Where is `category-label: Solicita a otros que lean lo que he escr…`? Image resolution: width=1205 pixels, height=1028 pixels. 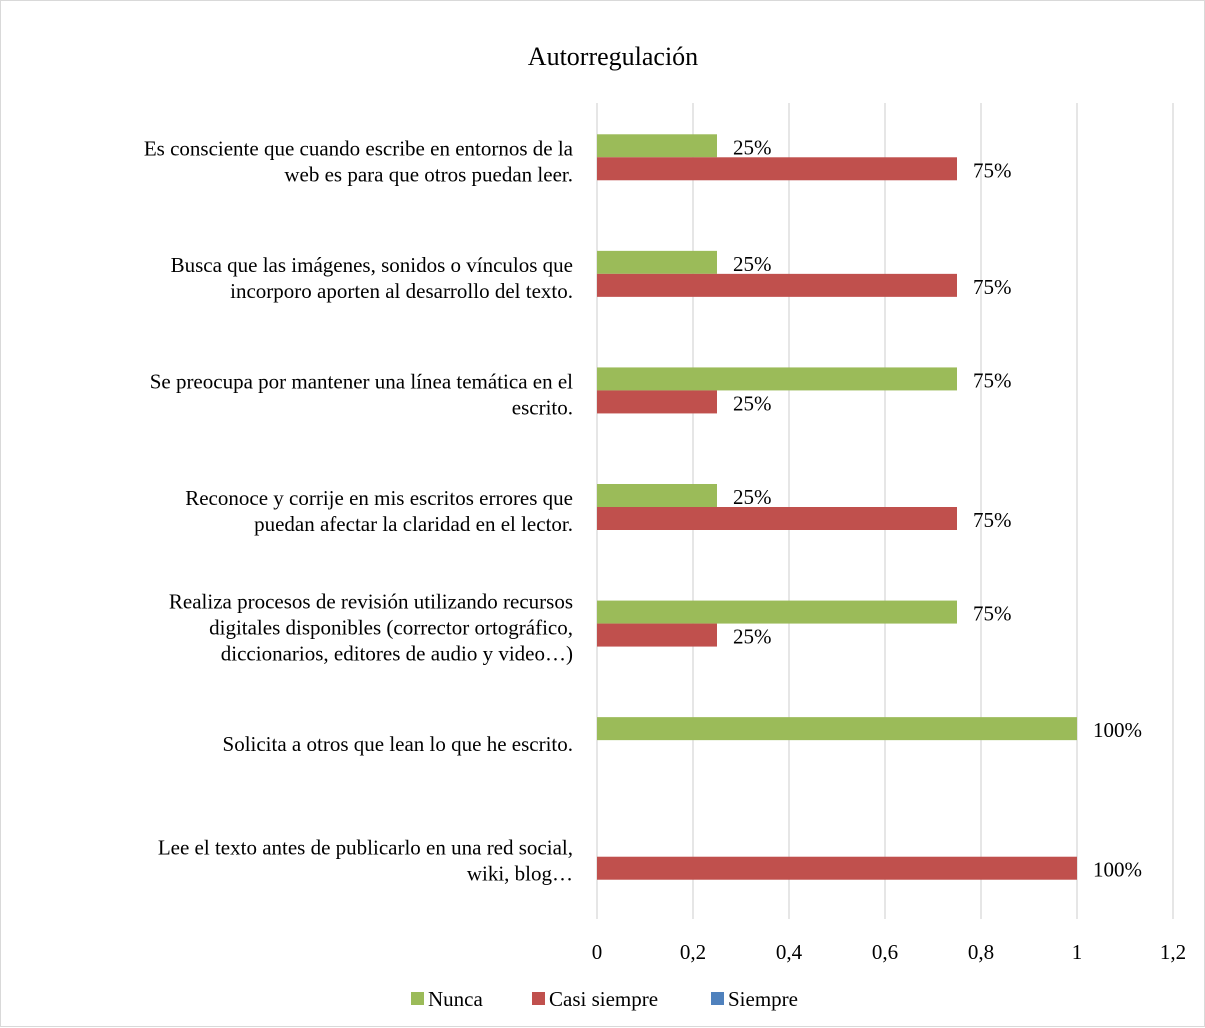
category-label: Solicita a otros que lean lo que he escr… is located at coordinates (398, 744).